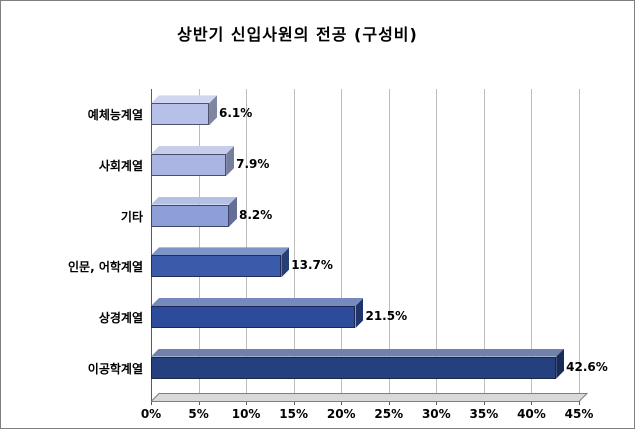 This screenshot has height=429, width=635. Describe the element at coordinates (236, 113) in the screenshot. I see `value-label: 6.1%` at that location.